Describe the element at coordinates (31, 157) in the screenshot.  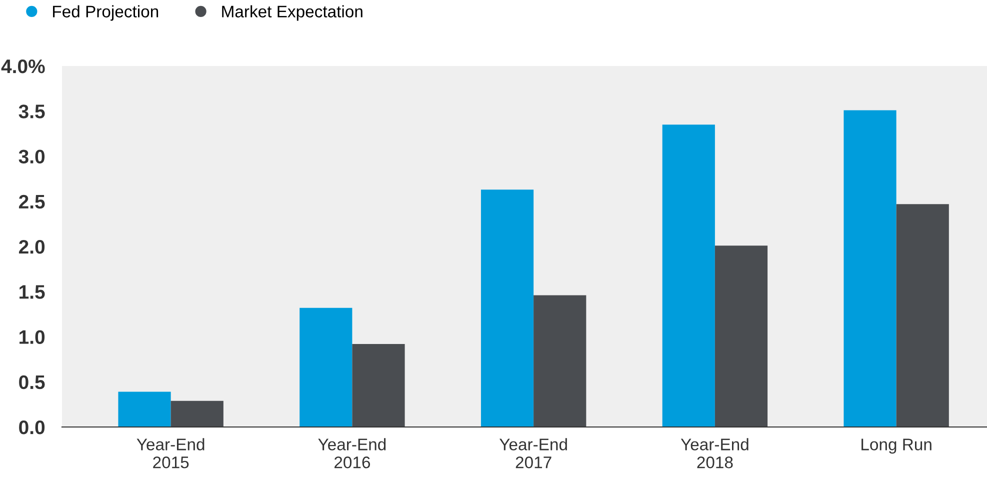
I see `y-tick-label: 3.0` at that location.